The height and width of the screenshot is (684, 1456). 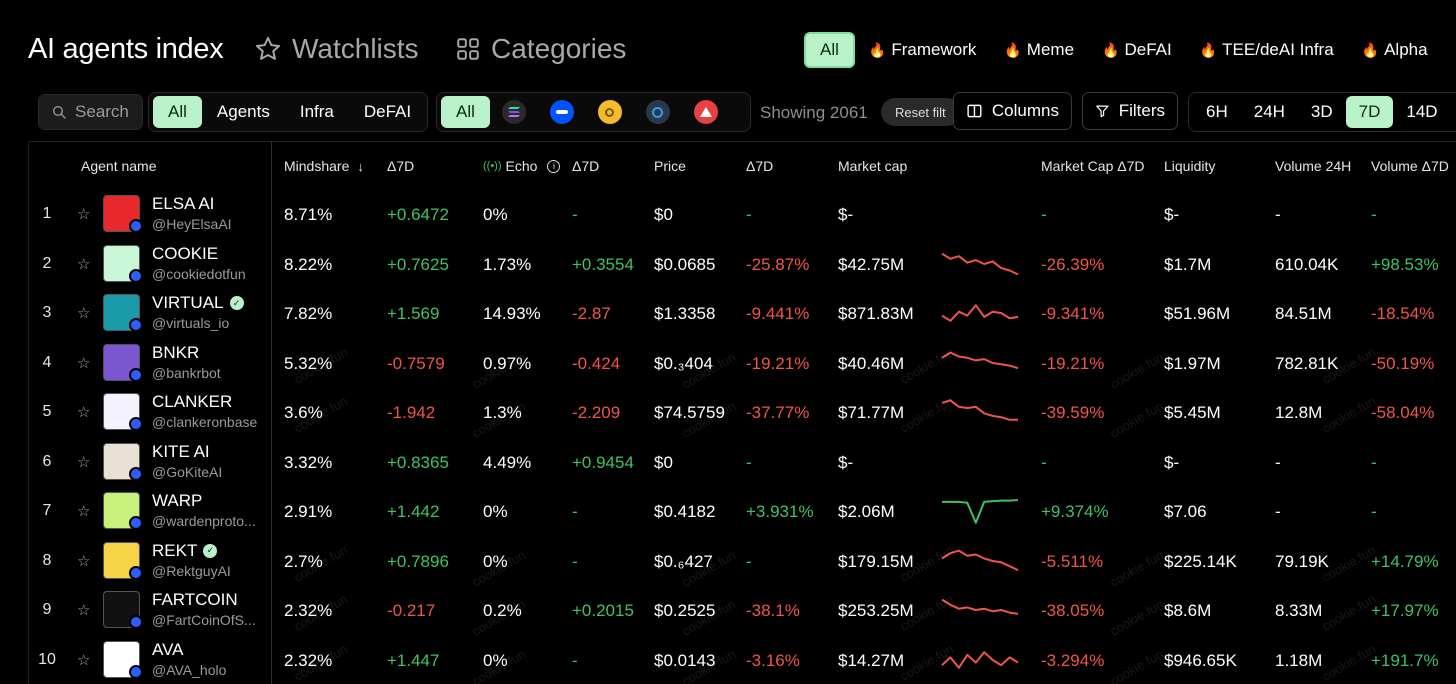 I want to click on category-tab-alpha: 🔥 Alpha, so click(x=1394, y=49).